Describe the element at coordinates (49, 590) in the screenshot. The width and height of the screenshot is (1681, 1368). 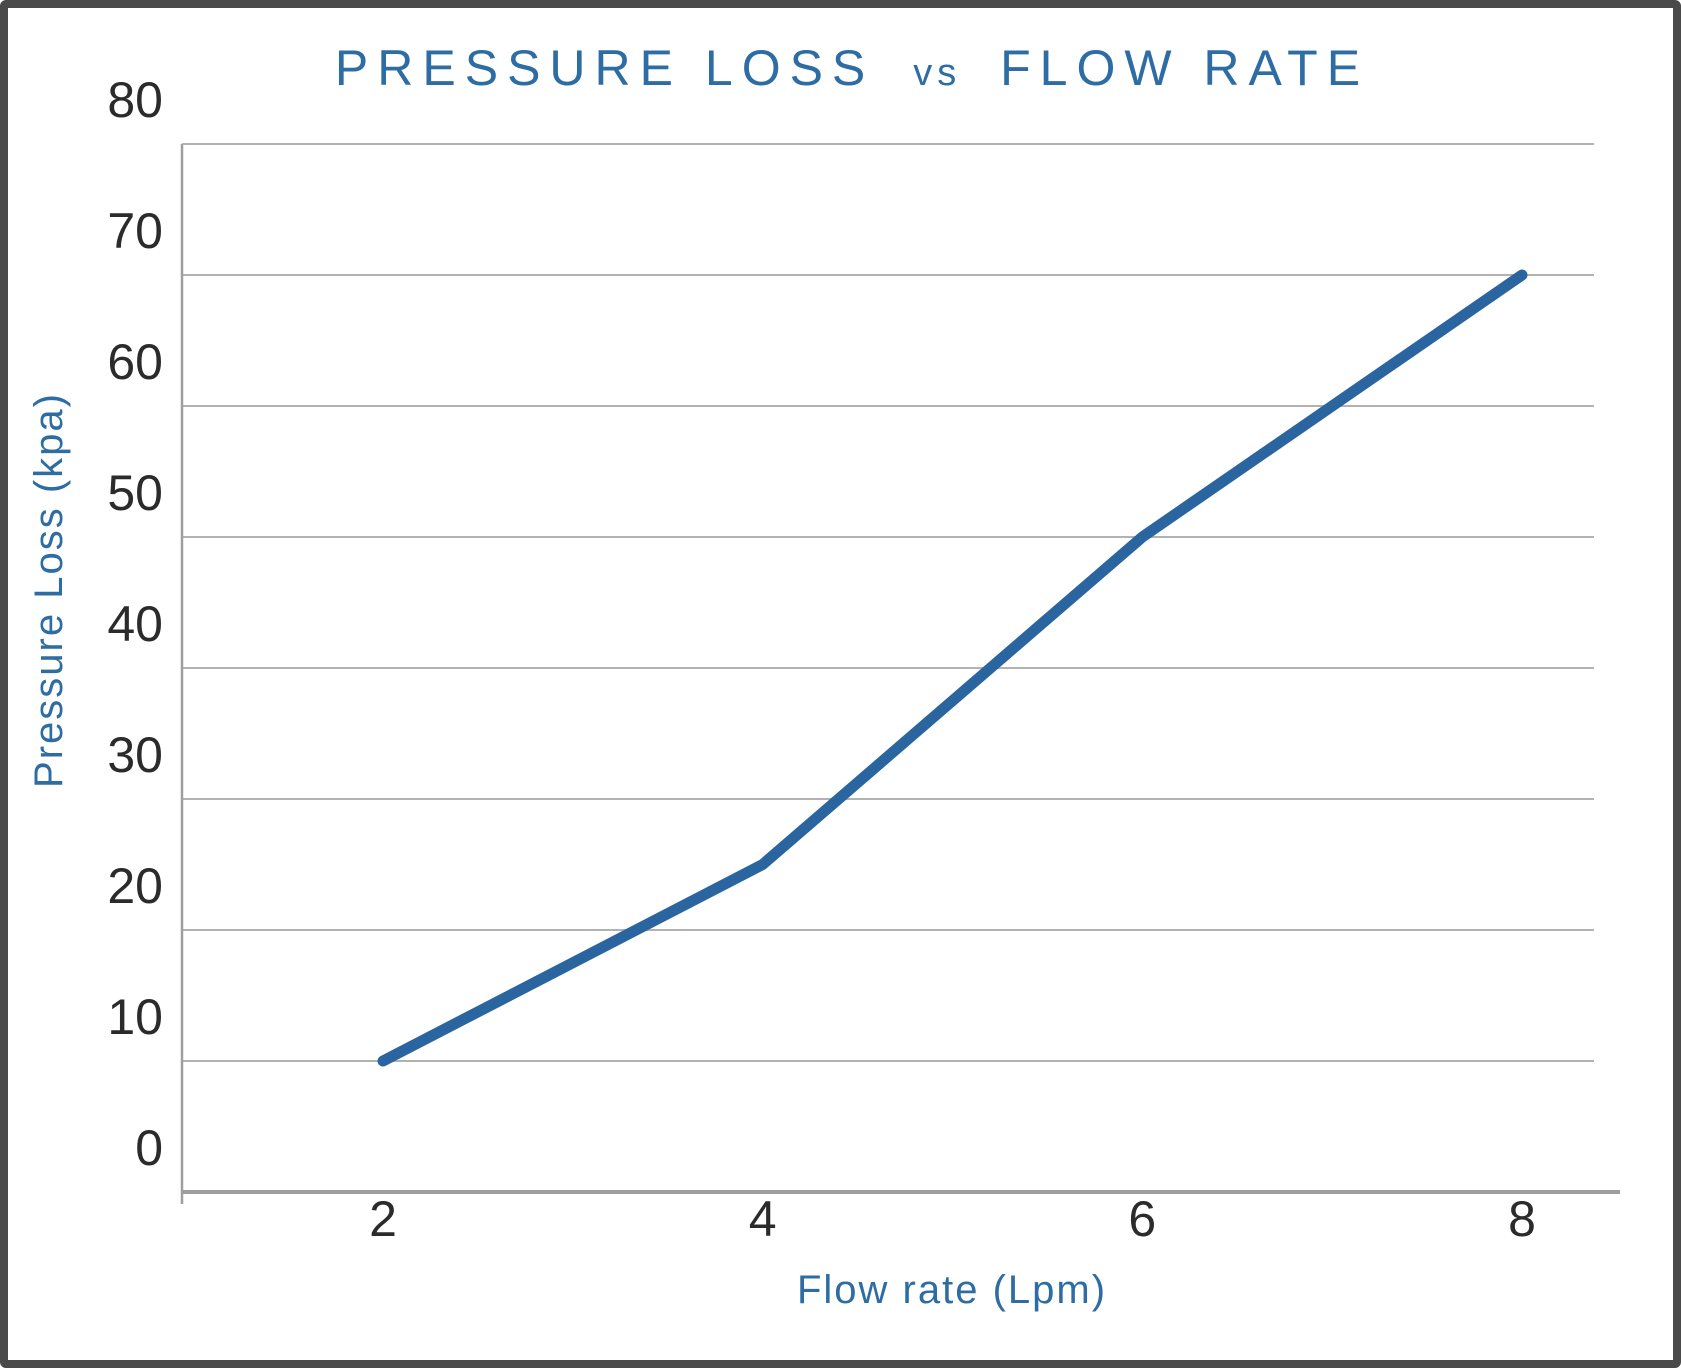
I see `y-axis-title: Pressure Loss (kpa)` at that location.